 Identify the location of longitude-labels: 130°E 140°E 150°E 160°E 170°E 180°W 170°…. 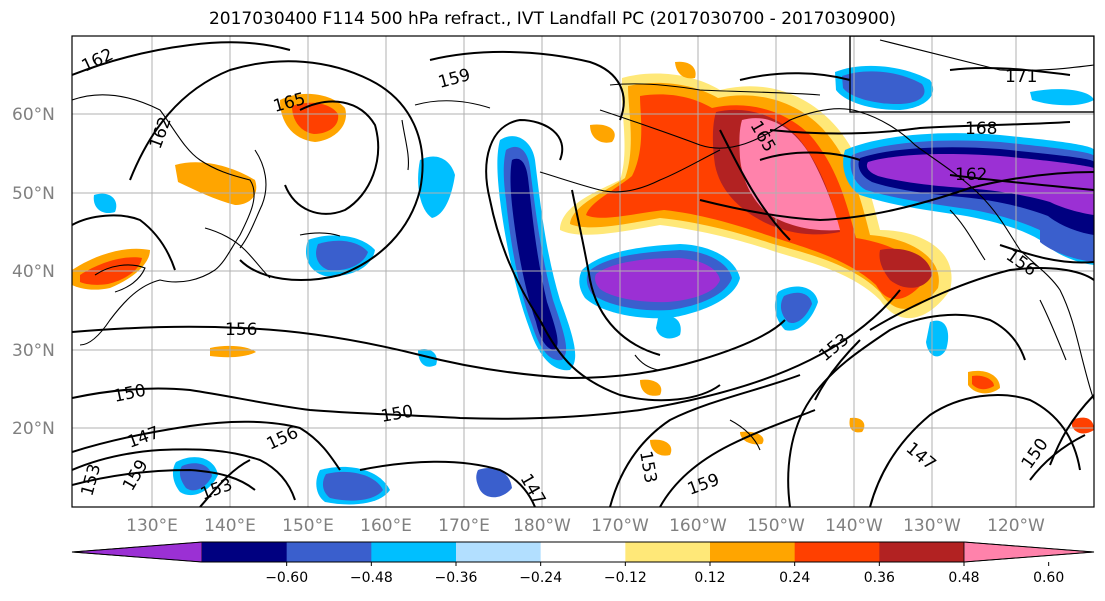
(585, 526).